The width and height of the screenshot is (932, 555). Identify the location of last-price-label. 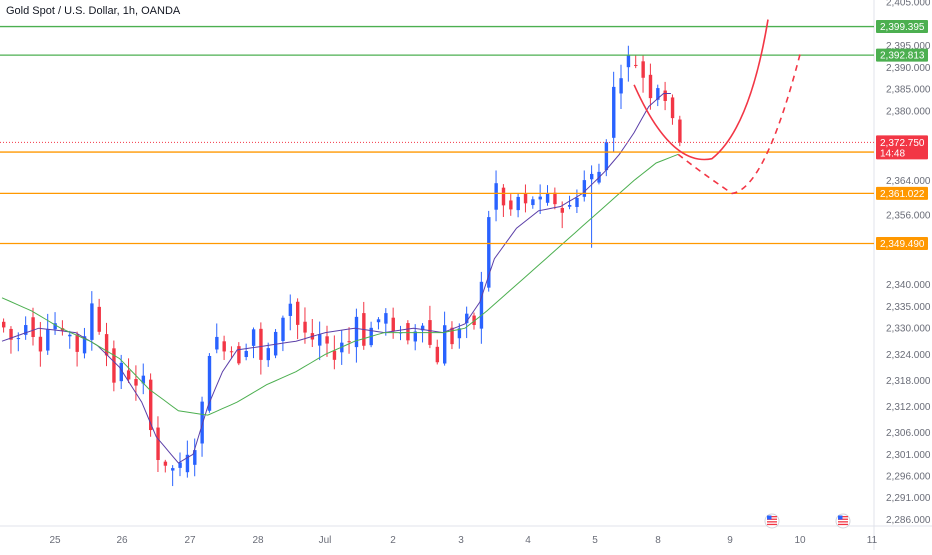
(902, 147).